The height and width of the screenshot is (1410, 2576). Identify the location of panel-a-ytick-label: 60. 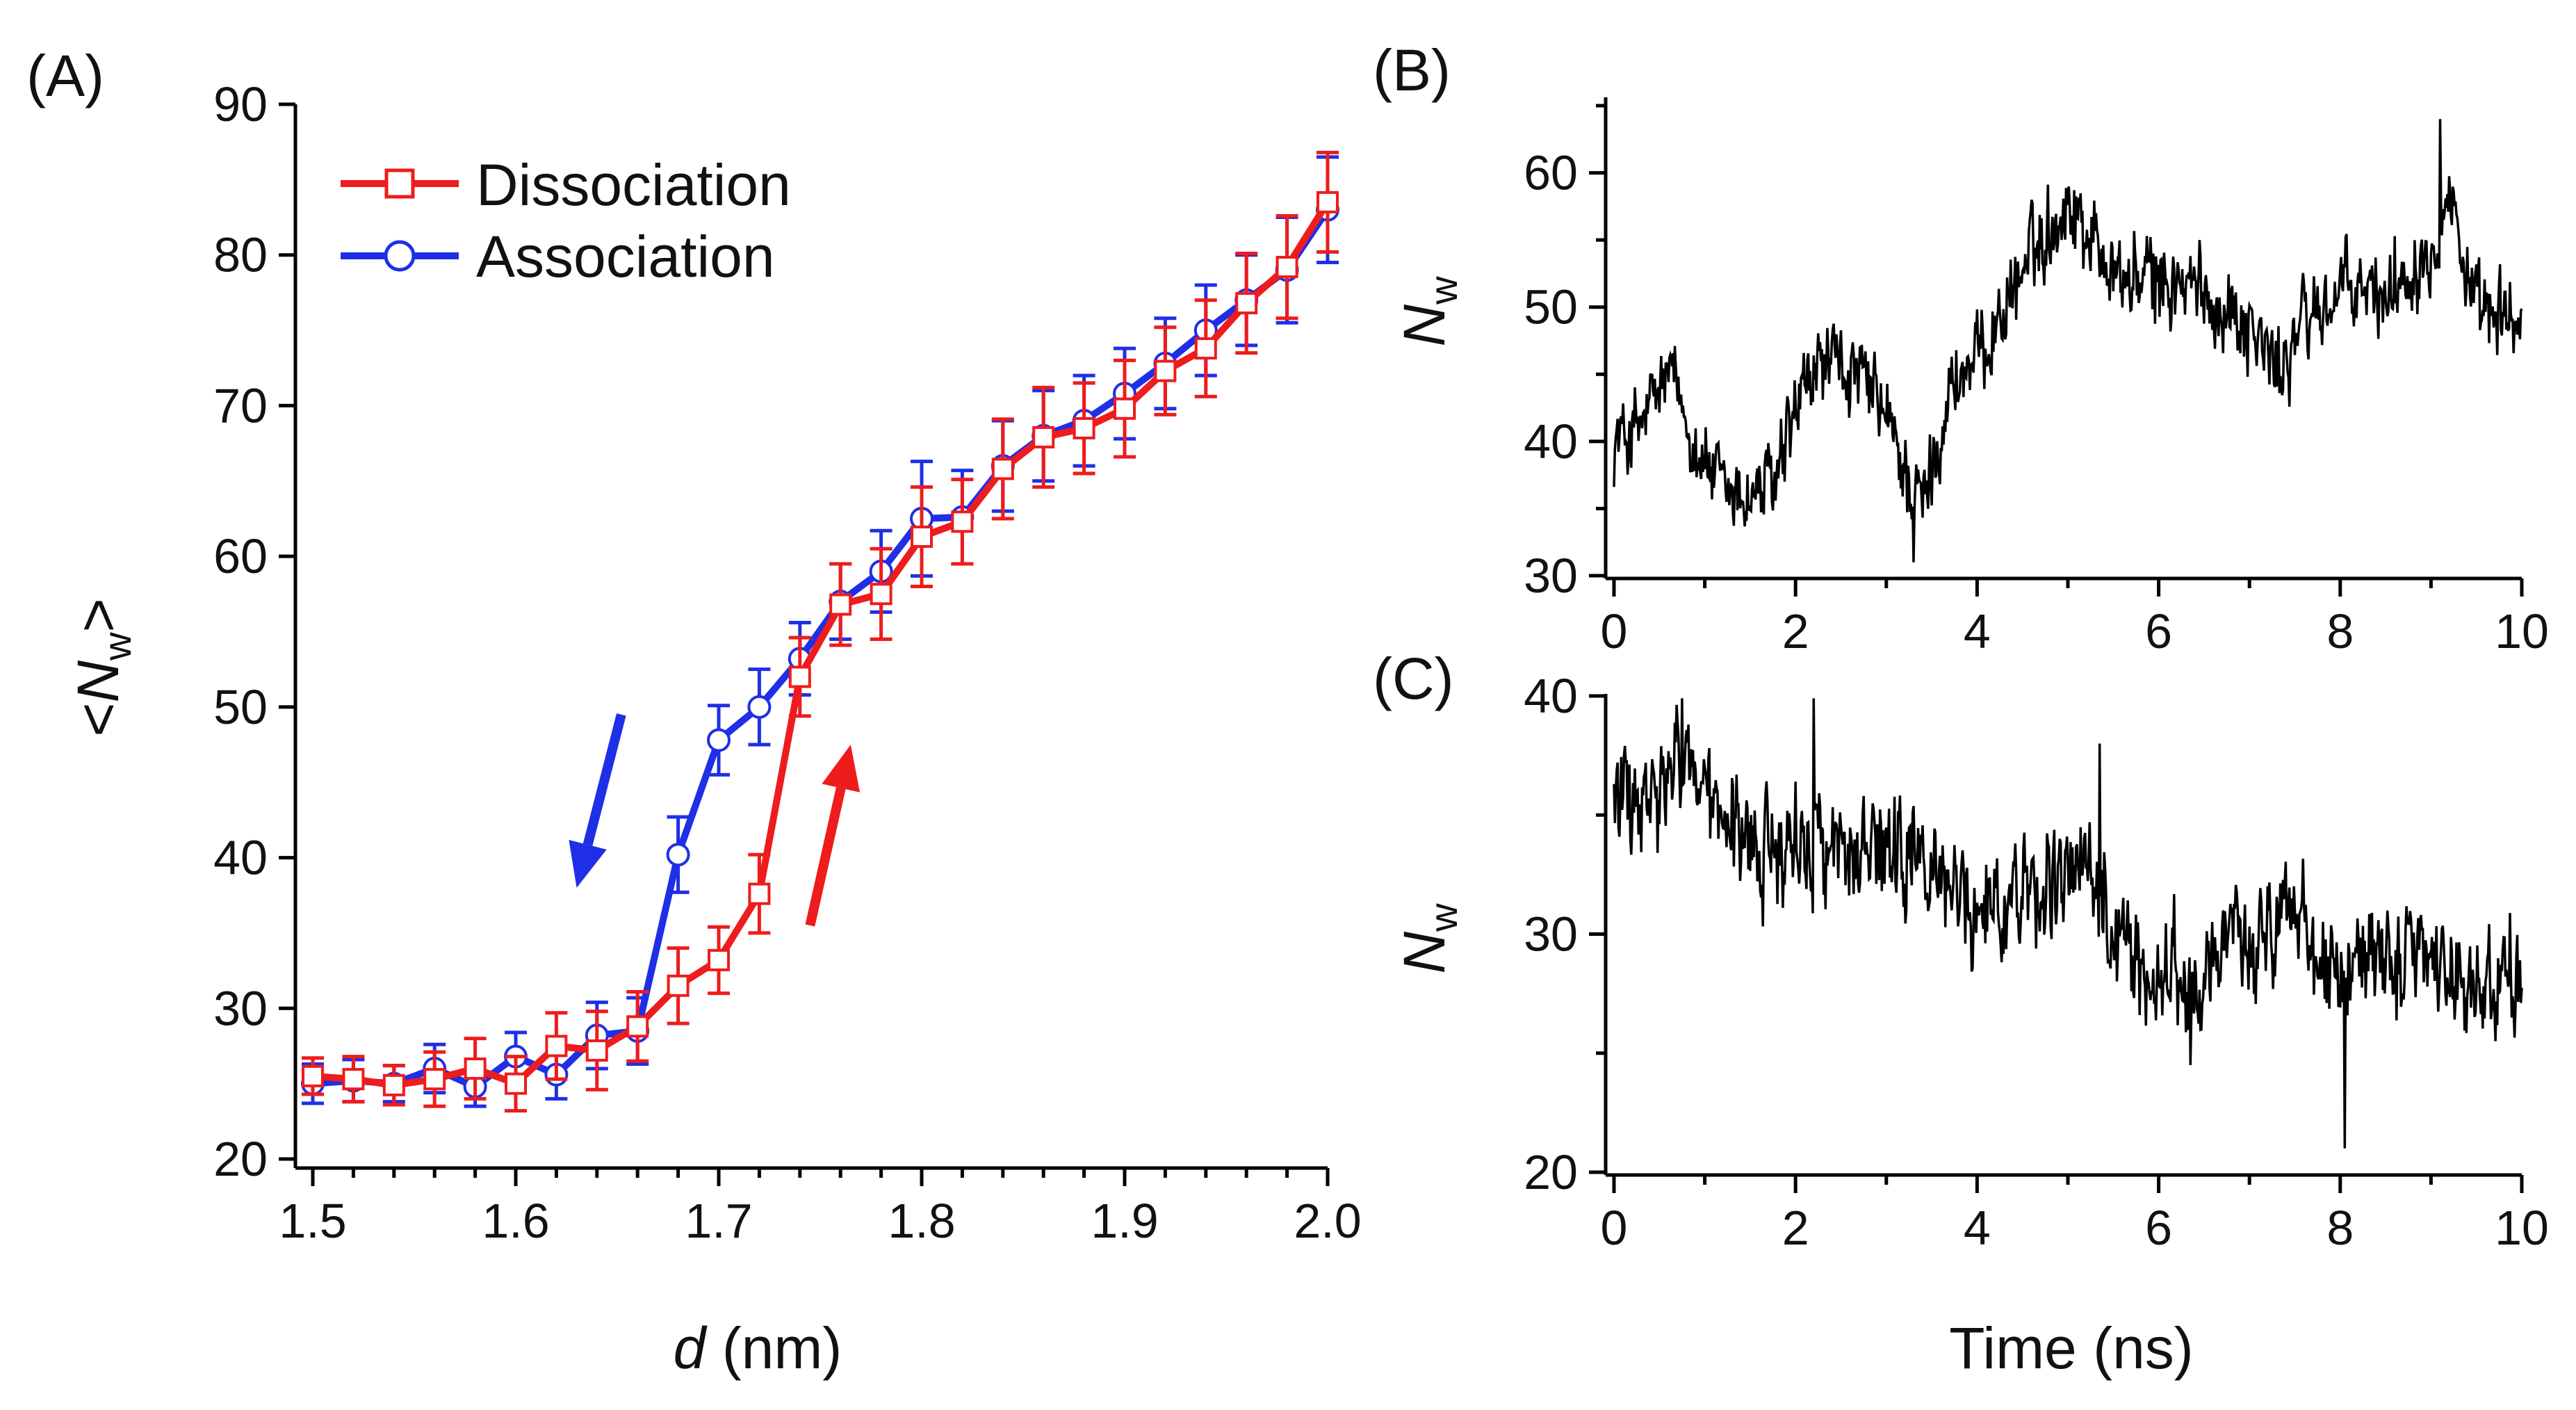
(240, 556).